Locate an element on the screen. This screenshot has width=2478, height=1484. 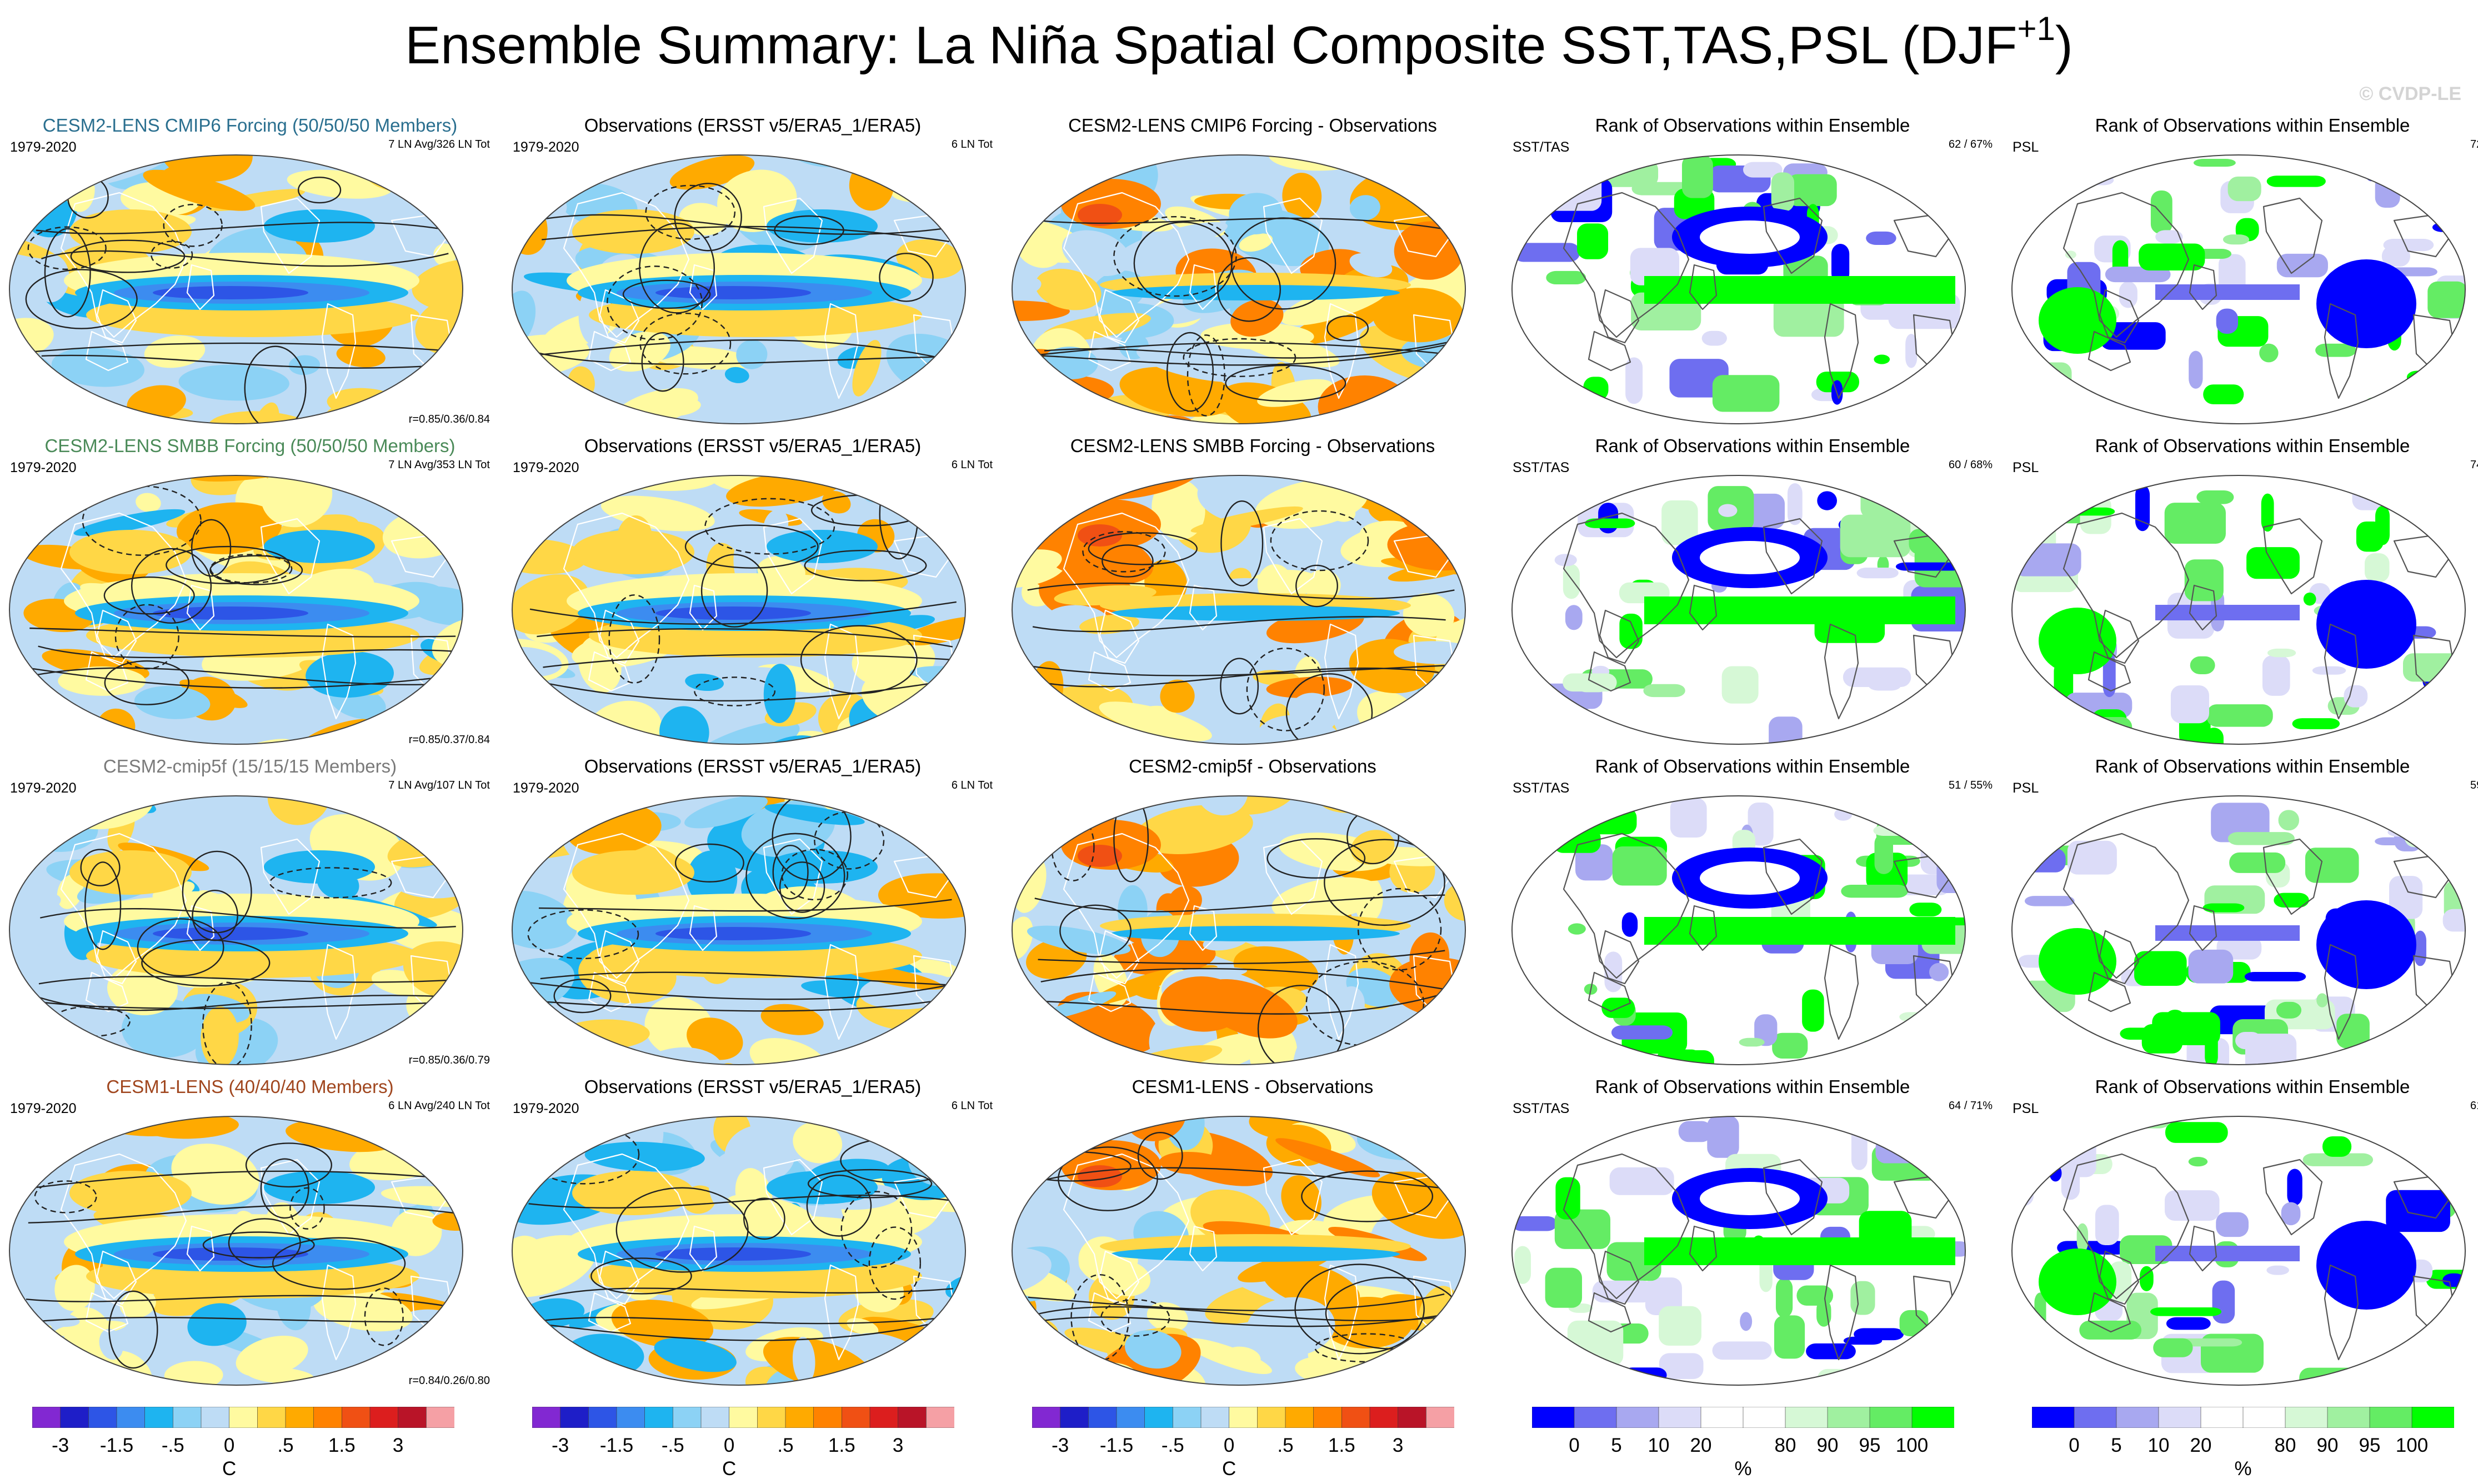
panel-rank-percent: 60 / 68% is located at coordinates (1971, 465).